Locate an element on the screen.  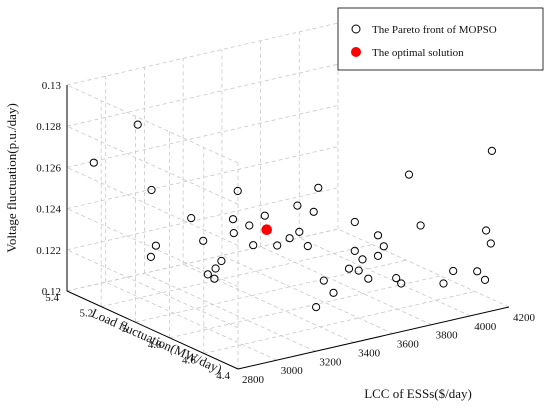
legend-box is located at coordinates (440, 39).